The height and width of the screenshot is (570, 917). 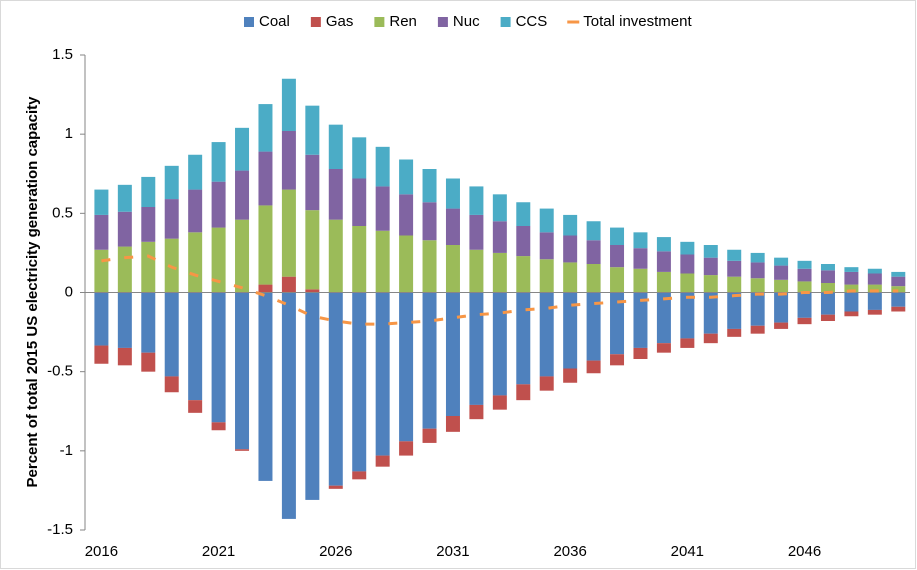 I want to click on y-tick-label: 1.5, so click(x=62, y=54).